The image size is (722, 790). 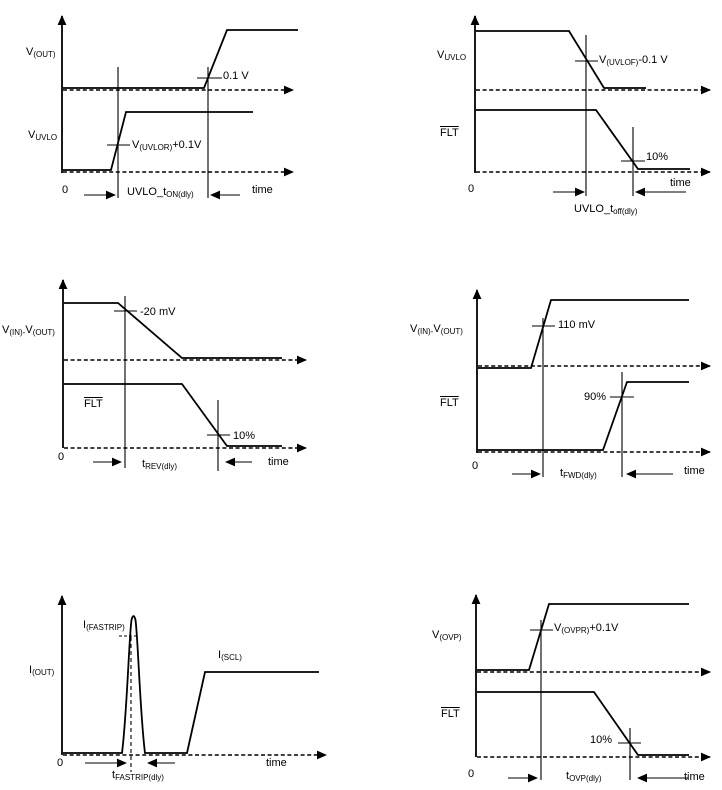 I want to click on vout-trace, so click(x=180, y=59).